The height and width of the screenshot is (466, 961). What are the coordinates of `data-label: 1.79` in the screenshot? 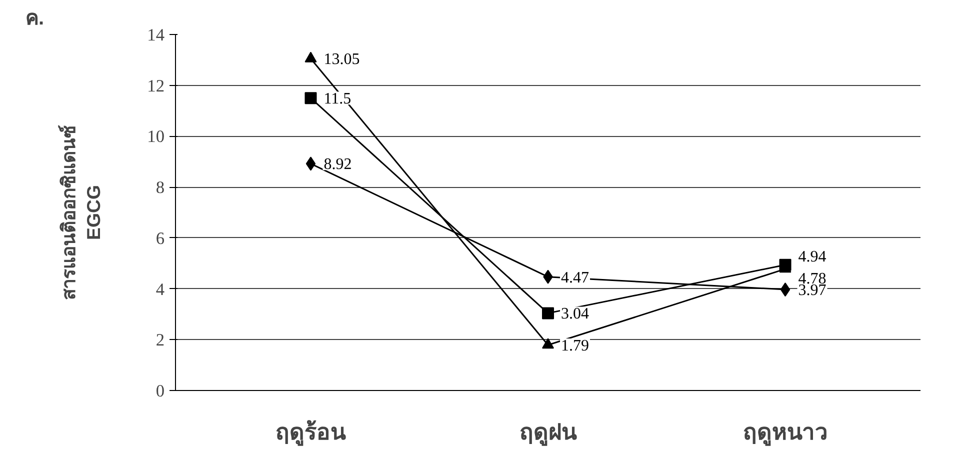 It's located at (575, 345).